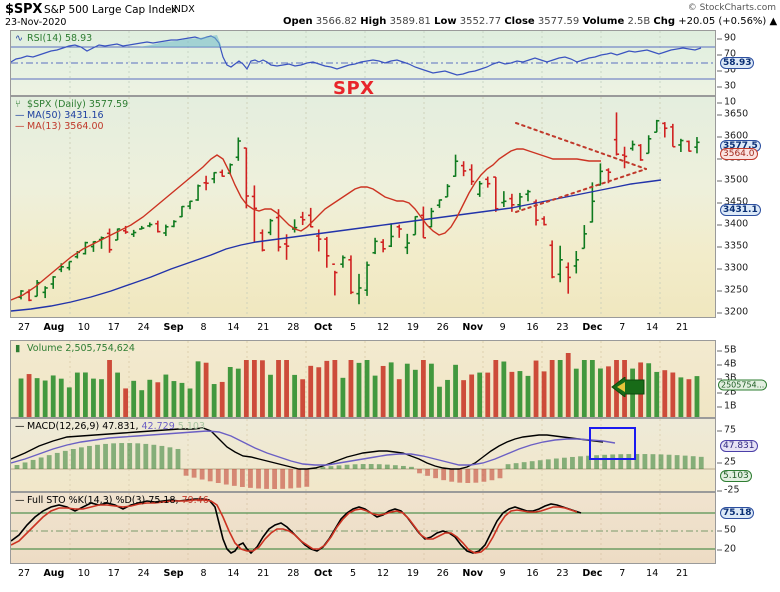 The image size is (780, 592). What do you see at coordinates (748, 457) in the screenshot?
I see `macd-axis: 75 25 -25 47.831 5.103` at bounding box center [748, 457].